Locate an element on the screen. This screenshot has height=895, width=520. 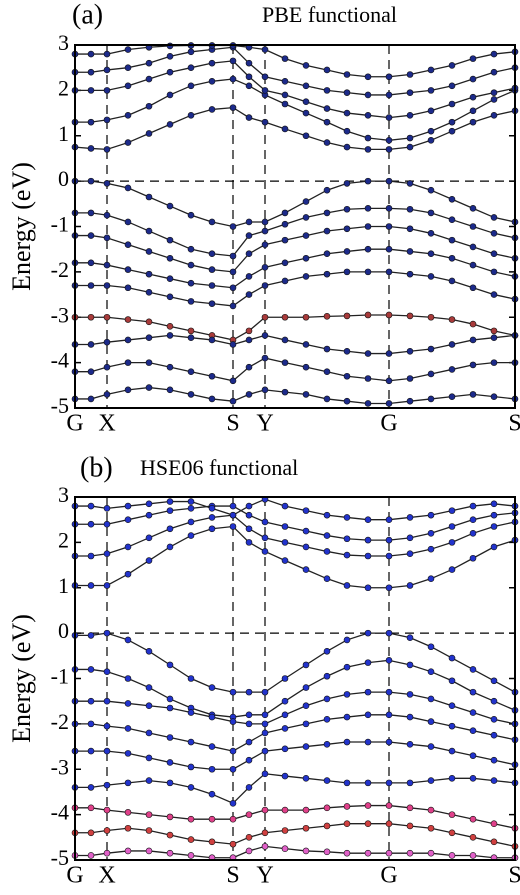
y-tick-label: 3 is located at coordinates (63, 494).